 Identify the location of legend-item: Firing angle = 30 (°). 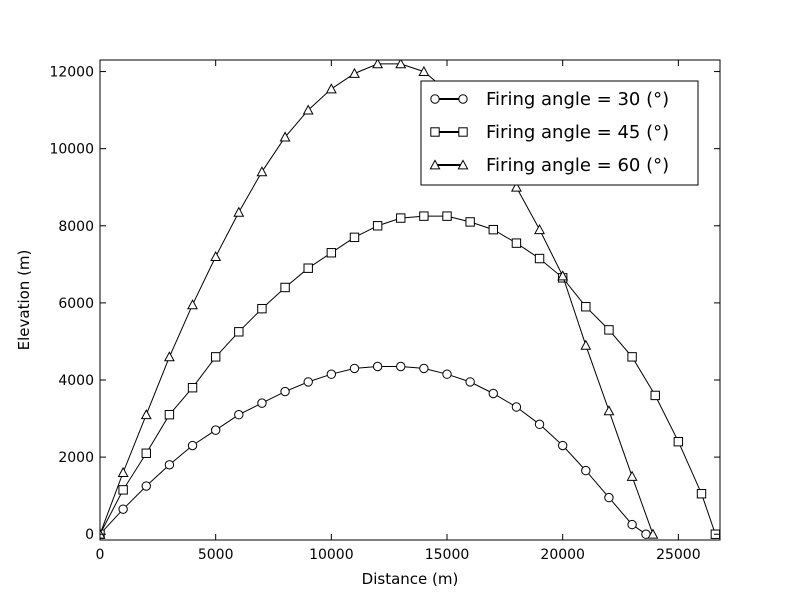
(549, 99).